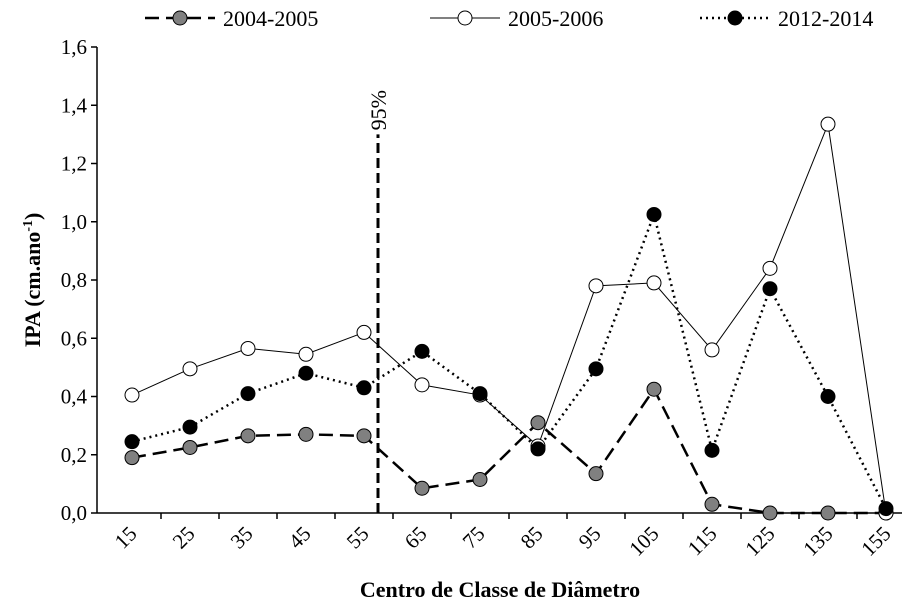  What do you see at coordinates (74, 338) in the screenshot?
I see `y-tick-label: 0,6` at bounding box center [74, 338].